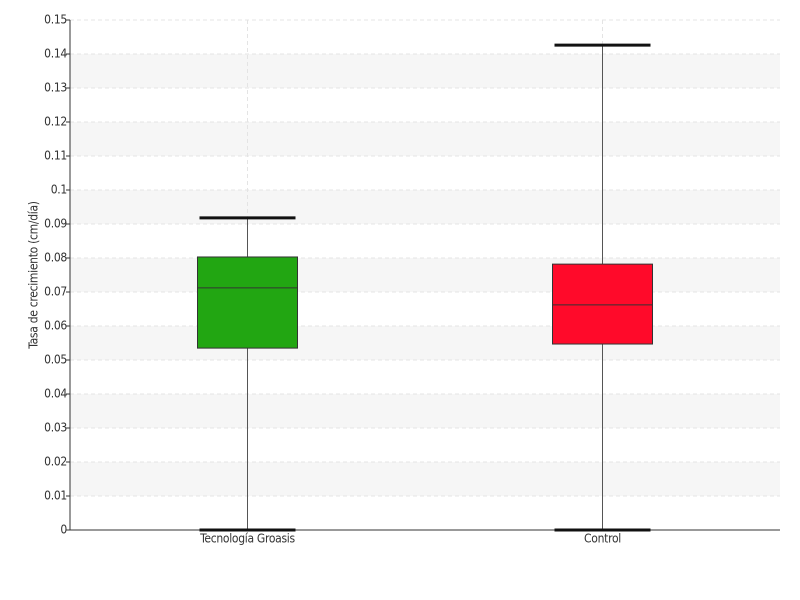 Image resolution: width=800 pixels, height=600 pixels. What do you see at coordinates (55, 428) in the screenshot?
I see `y-tick-label: 0.03` at bounding box center [55, 428].